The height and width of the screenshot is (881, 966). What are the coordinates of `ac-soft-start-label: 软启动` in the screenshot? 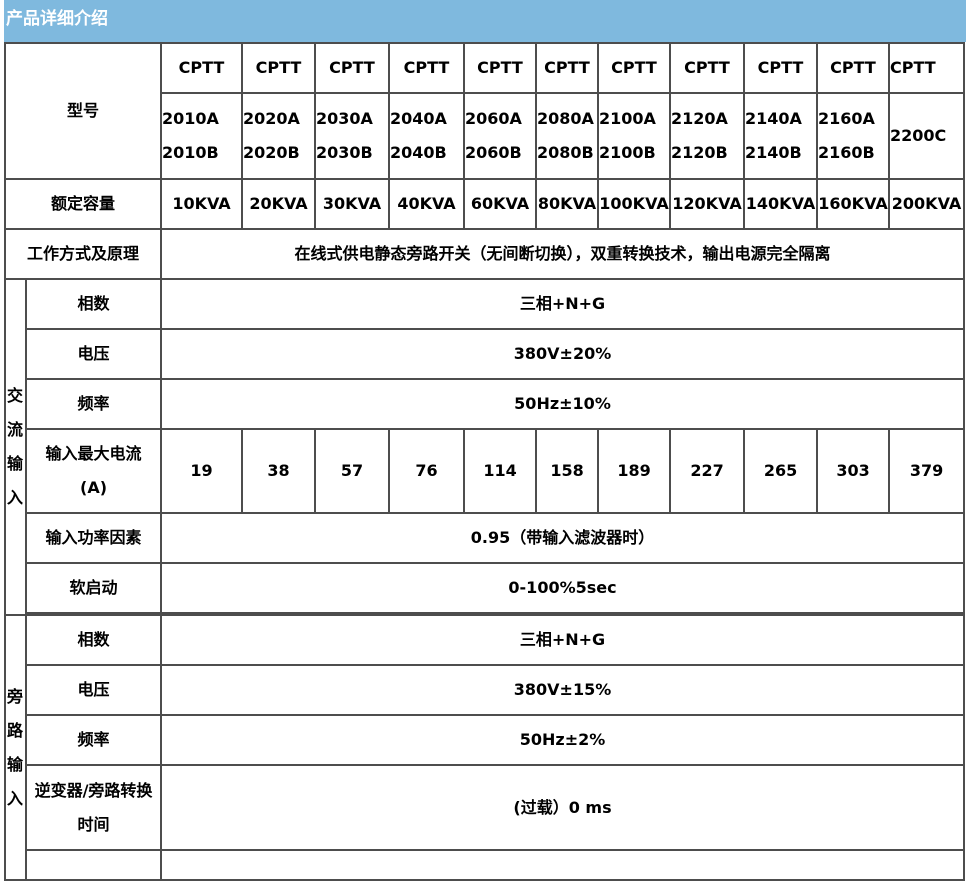 It's located at (93, 588).